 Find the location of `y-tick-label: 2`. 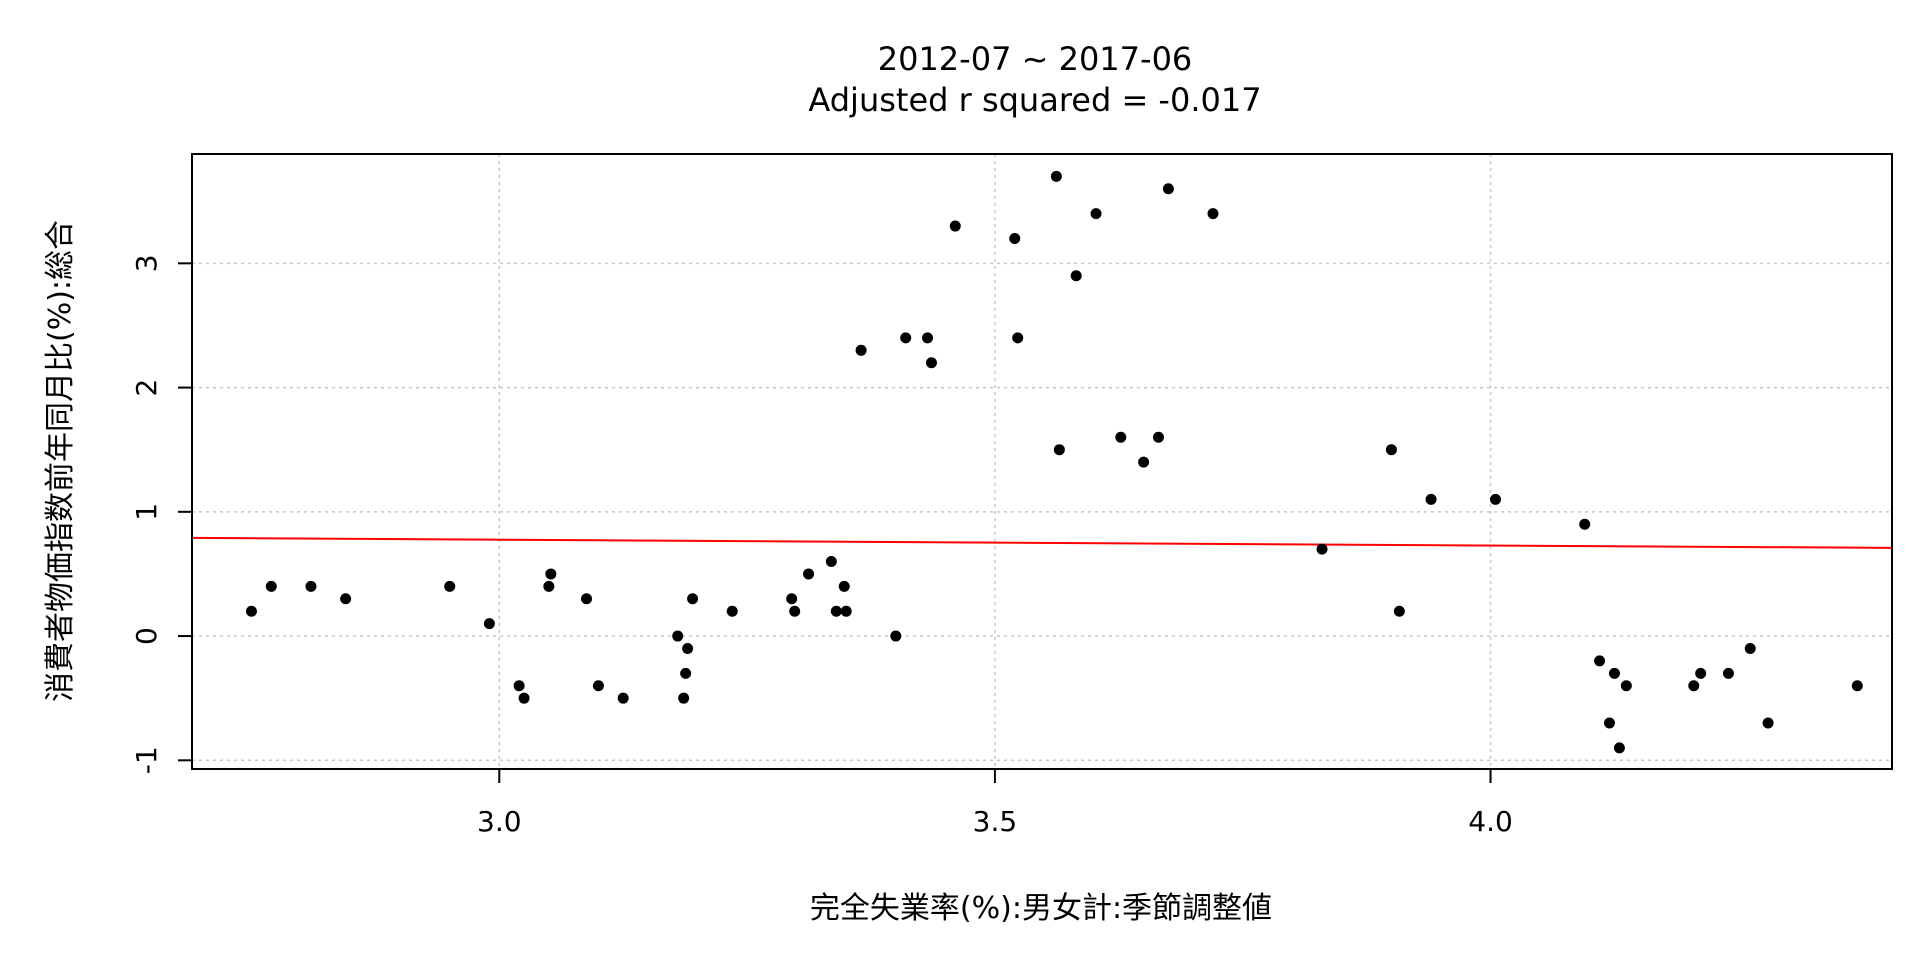

y-tick-label: 2 is located at coordinates (146, 388).